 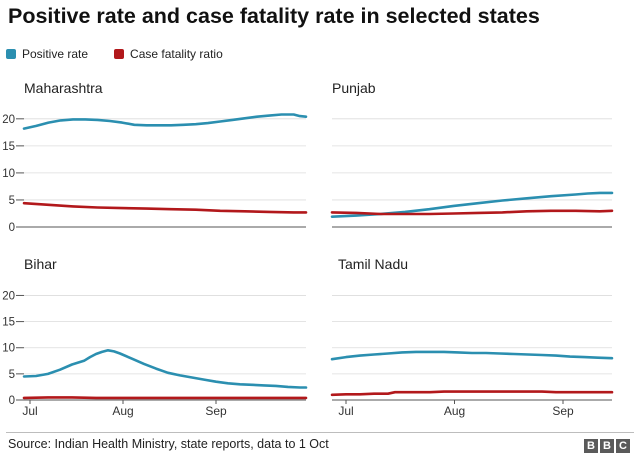 What do you see at coordinates (472, 154) in the screenshot?
I see `panel-punjab: Punjab` at bounding box center [472, 154].